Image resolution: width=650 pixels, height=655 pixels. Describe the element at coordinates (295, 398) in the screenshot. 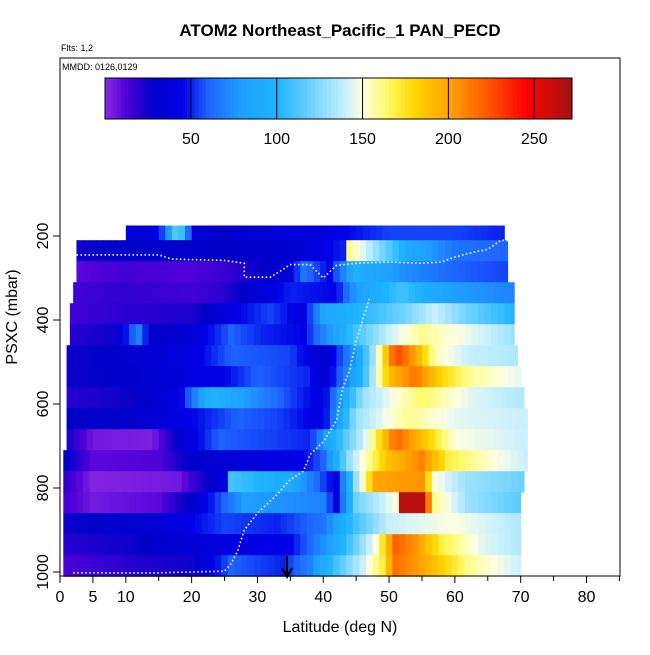

I see `heatmap-row` at that location.